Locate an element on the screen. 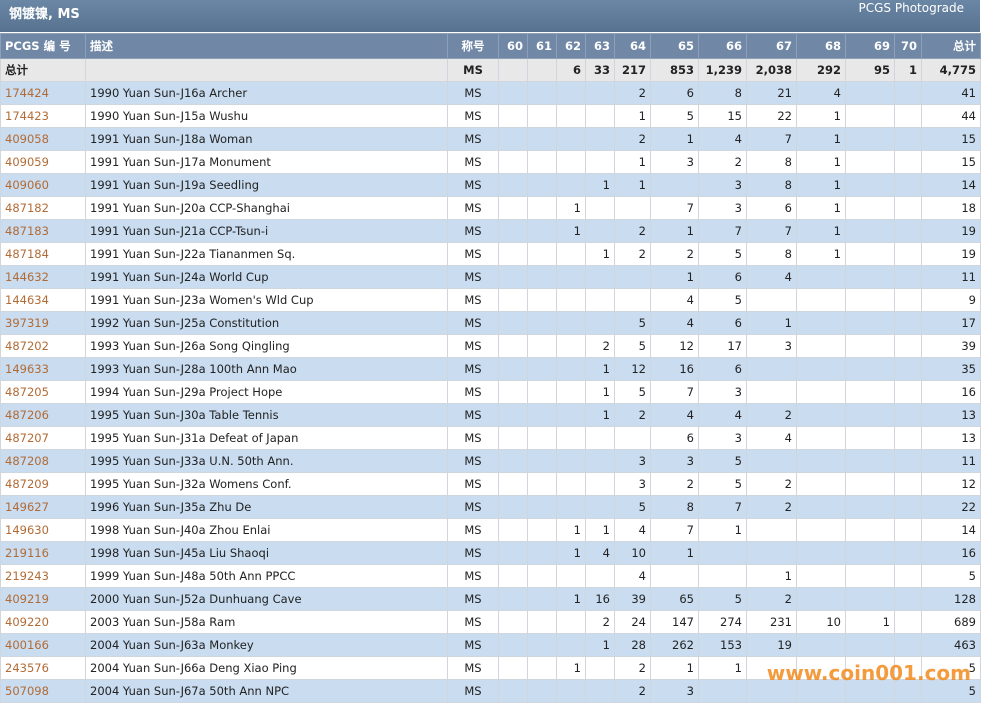  table-cell: 1995 Yuan Sun-J32a Womens Conf. is located at coordinates (267, 484).